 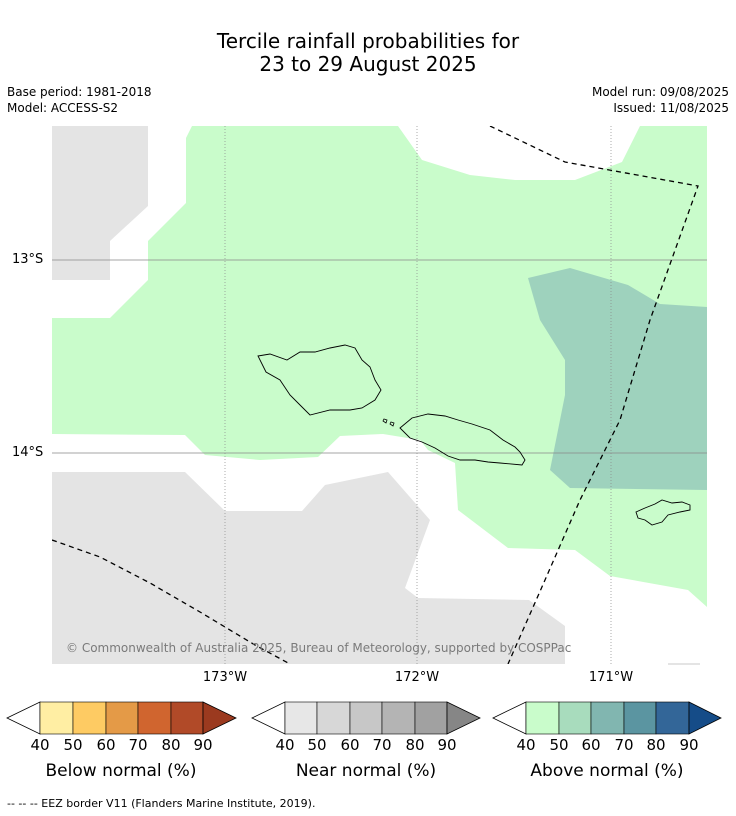 I want to click on lon-label-173w: 173°W, so click(x=225, y=677).